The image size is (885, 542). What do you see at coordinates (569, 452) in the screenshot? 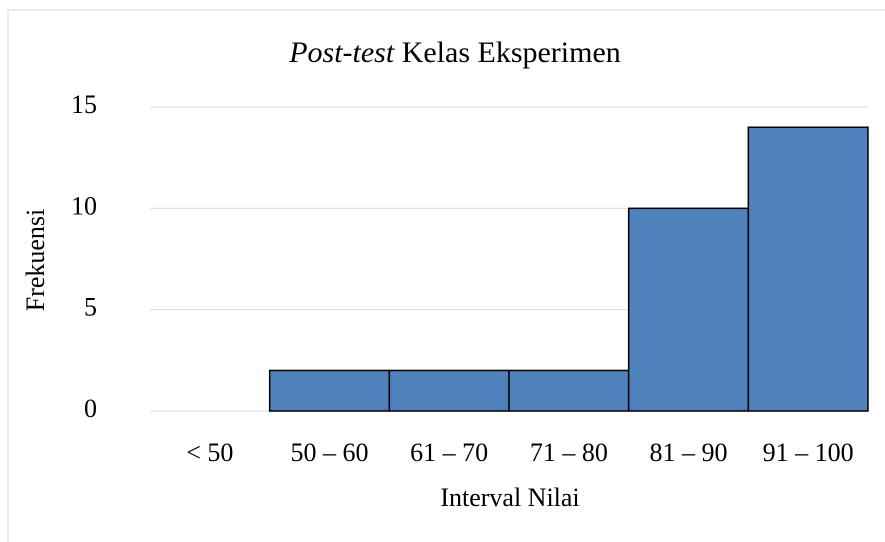
I see `x-tick-label: 71 – 80` at bounding box center [569, 452].